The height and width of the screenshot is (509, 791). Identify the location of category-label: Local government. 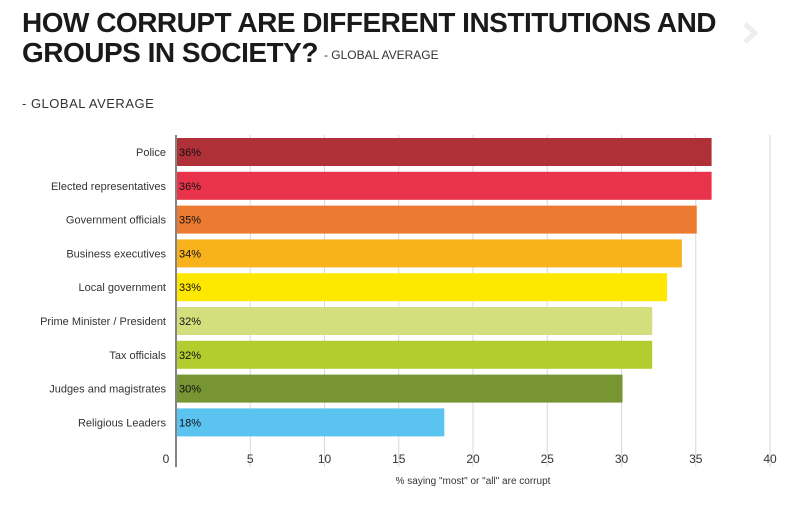
(122, 288).